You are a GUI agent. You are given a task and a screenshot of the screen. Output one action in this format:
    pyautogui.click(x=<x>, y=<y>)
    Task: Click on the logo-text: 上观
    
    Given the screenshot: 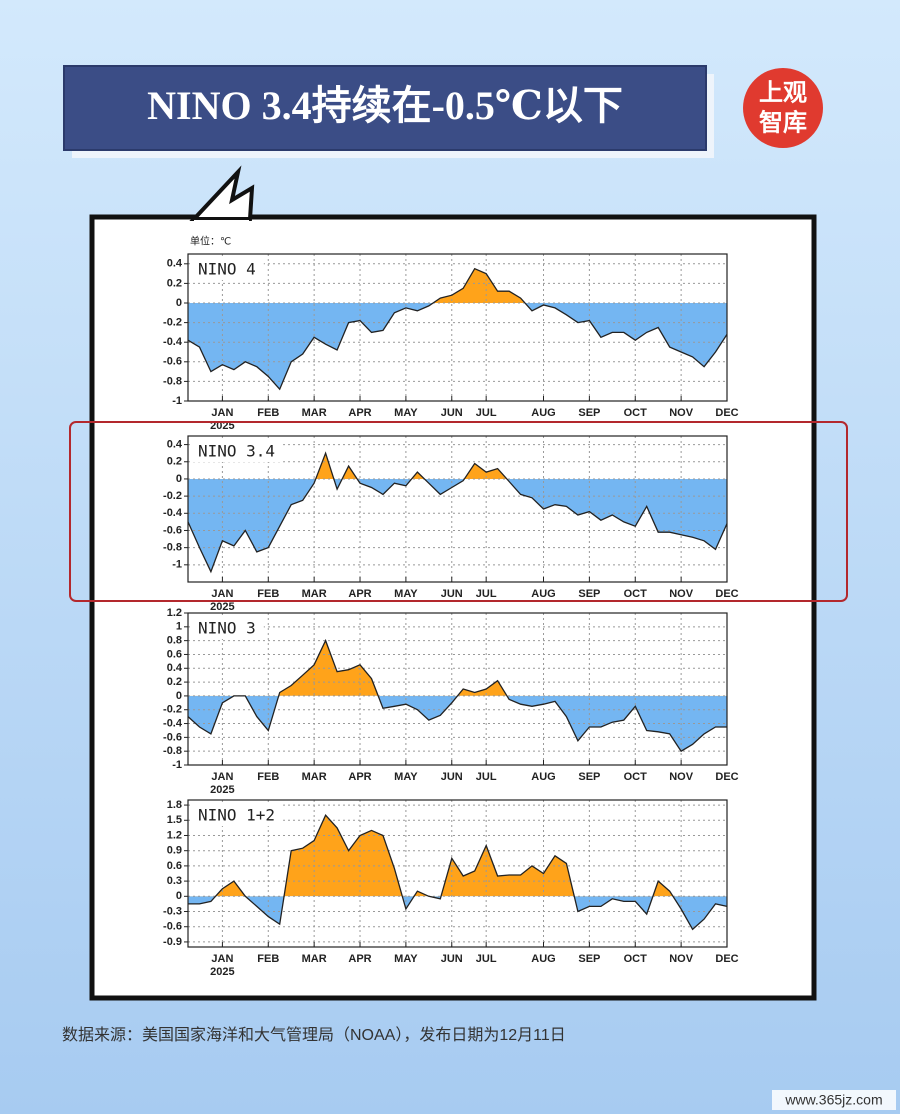 What is the action you would take?
    pyautogui.click(x=783, y=92)
    